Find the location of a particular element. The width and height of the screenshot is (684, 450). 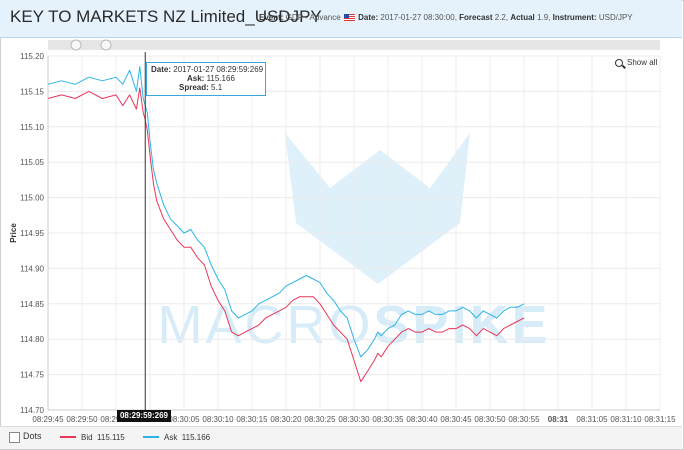

watermark-logo-shape is located at coordinates (377, 208).